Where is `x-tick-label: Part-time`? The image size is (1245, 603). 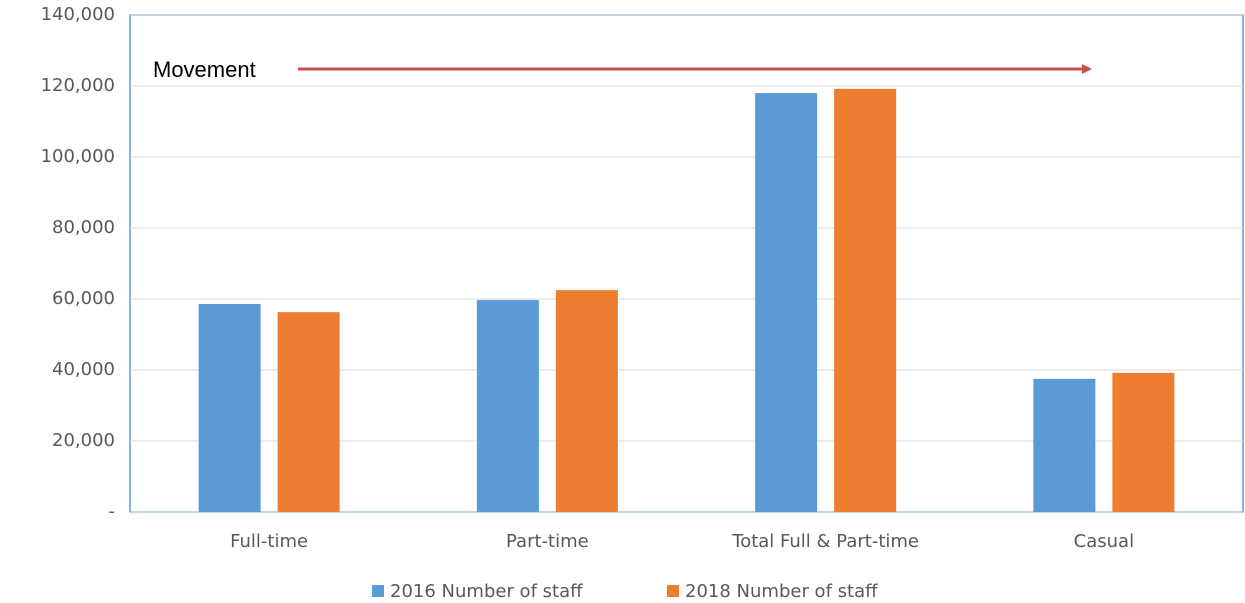
x-tick-label: Part-time is located at coordinates (547, 541).